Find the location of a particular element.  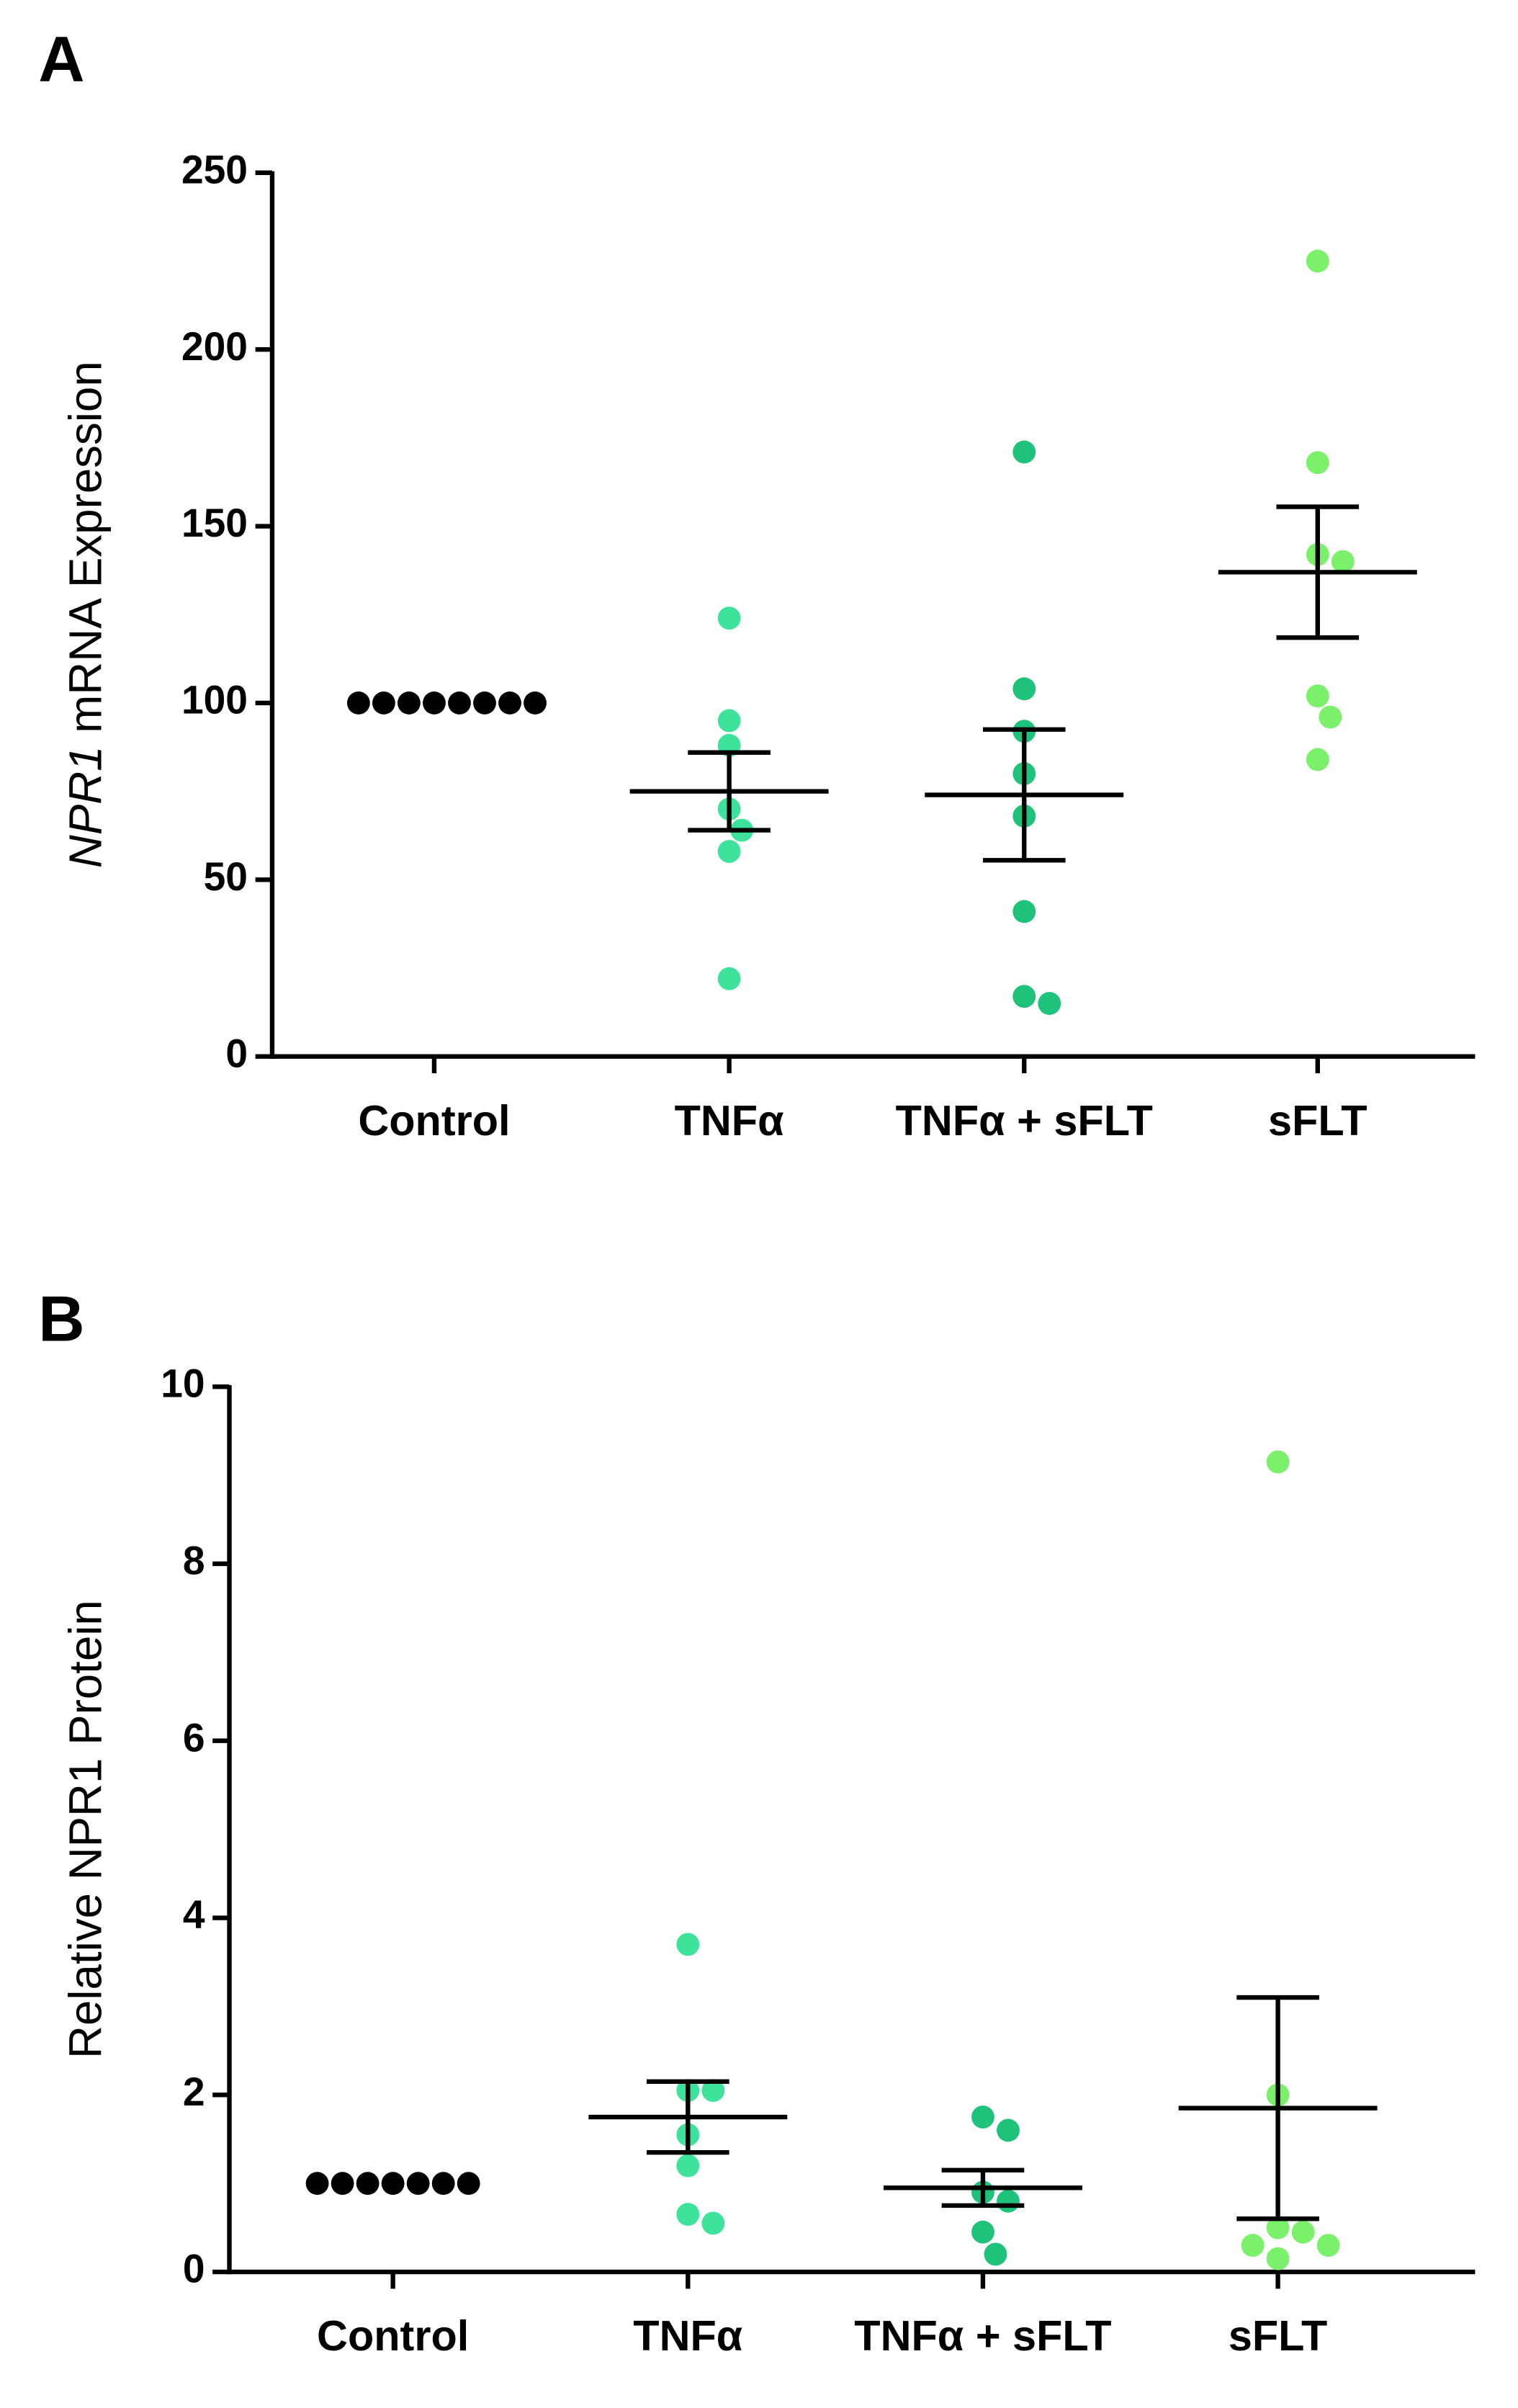

y-axis-label-text: mRNA Expression is located at coordinates (85, 547).